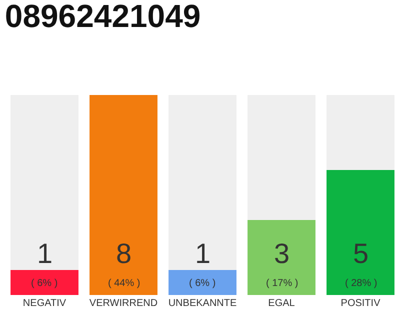  Describe the element at coordinates (282, 303) in the screenshot. I see `x-tick-label: EGAL` at that location.